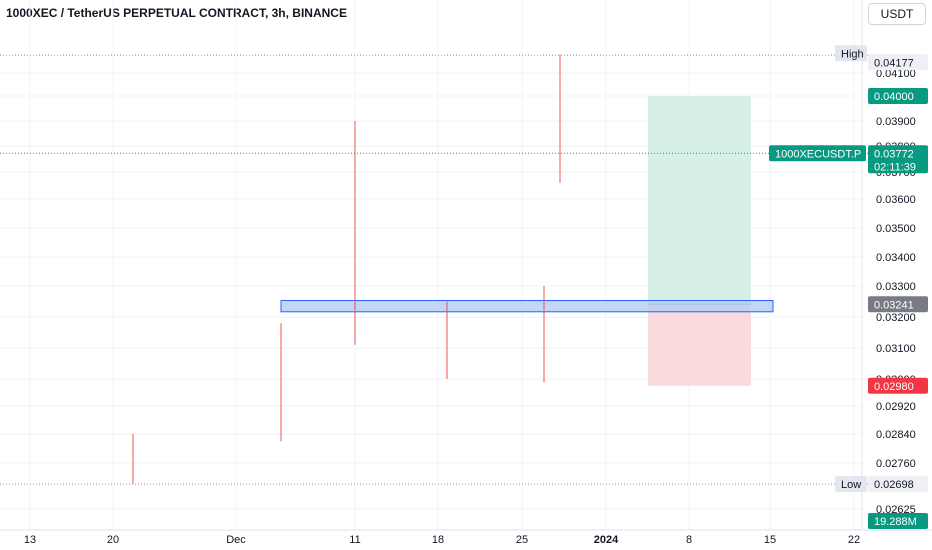  I want to click on price-tick-label: 0.03500, so click(896, 229).